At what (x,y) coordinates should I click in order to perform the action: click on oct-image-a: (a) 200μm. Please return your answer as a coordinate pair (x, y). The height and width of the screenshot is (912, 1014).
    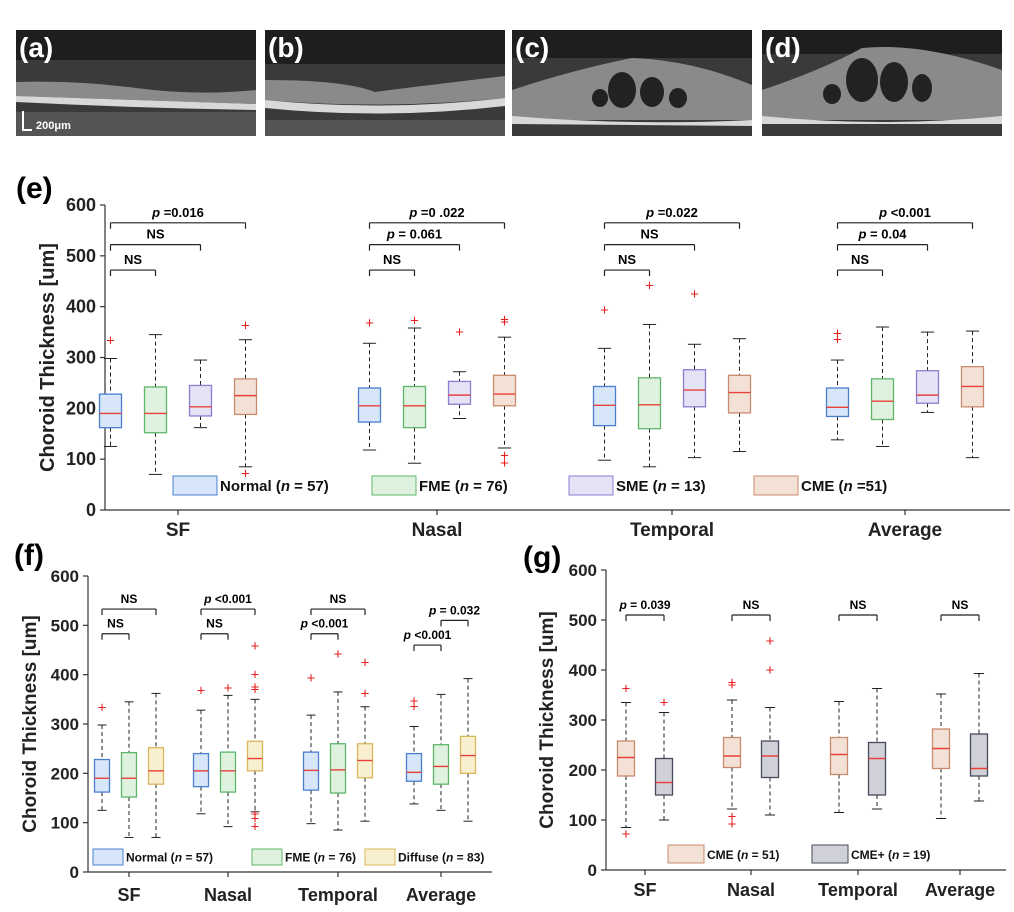
    Looking at the image, I should click on (136, 83).